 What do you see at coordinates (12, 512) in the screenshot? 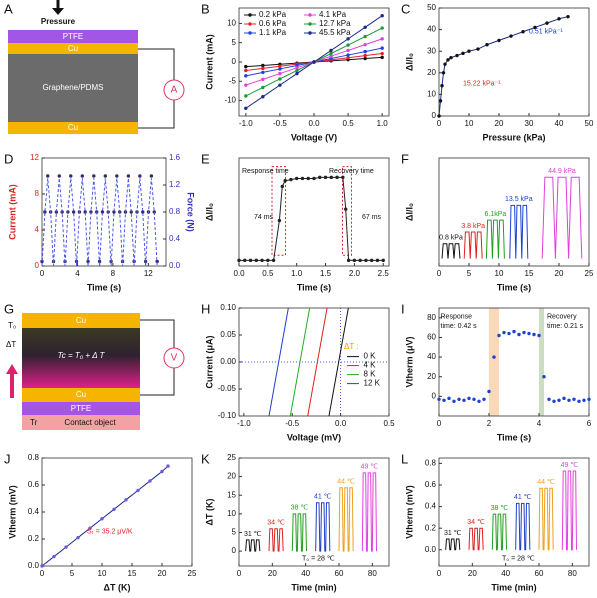
I see `y-axis-label: Vtherm (mV)` at bounding box center [12, 512].